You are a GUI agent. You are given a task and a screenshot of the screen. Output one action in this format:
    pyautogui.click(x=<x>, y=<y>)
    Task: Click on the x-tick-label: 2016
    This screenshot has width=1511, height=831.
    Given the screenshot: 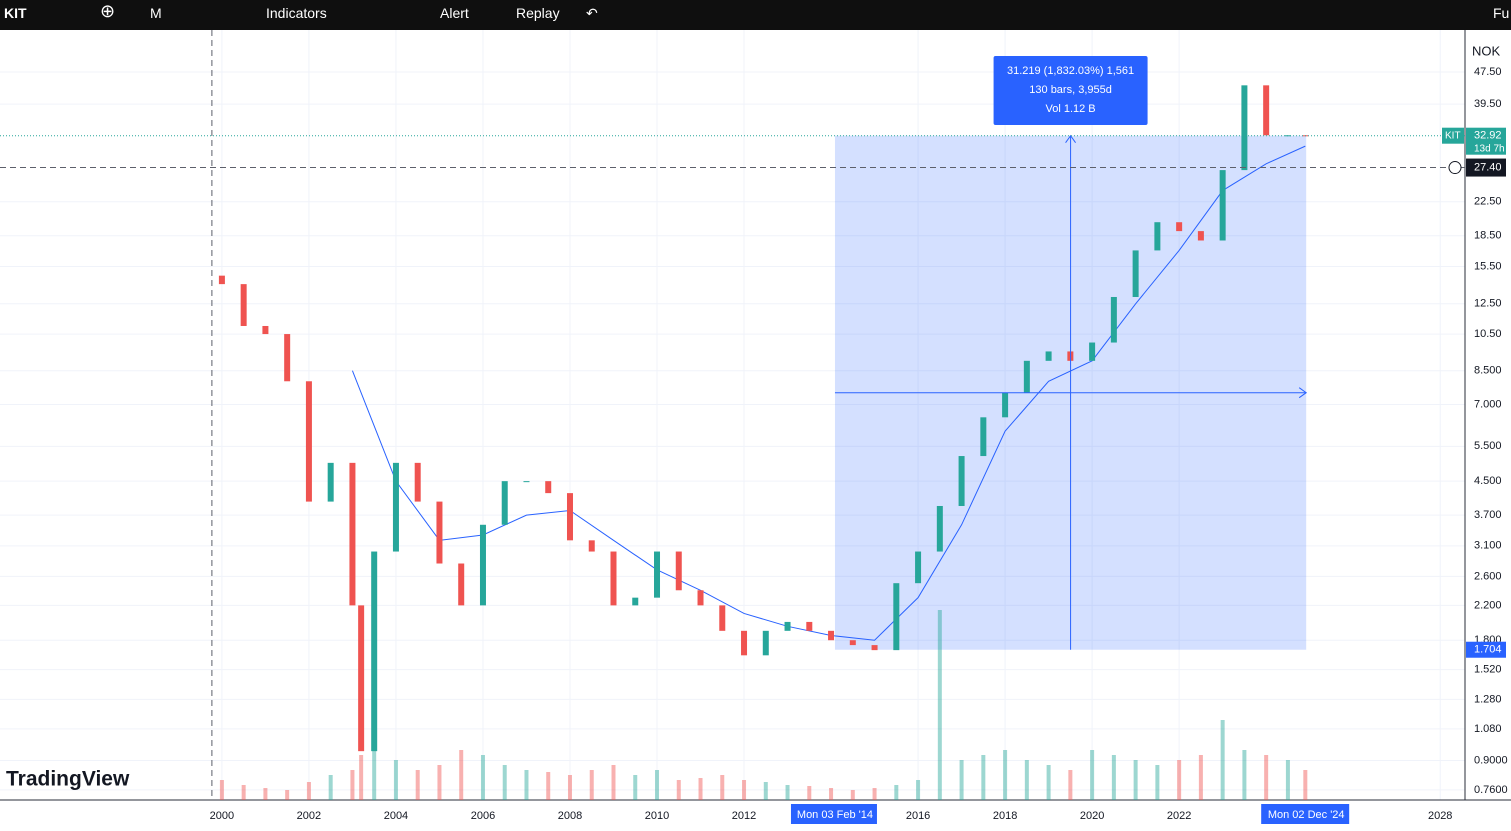 What is the action you would take?
    pyautogui.click(x=918, y=816)
    